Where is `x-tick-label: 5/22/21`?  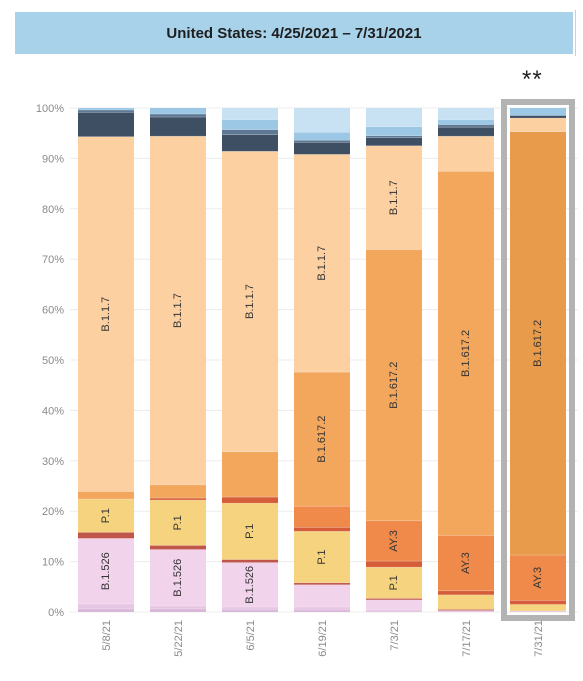
x-tick-label: 5/22/21 is located at coordinates (179, 638).